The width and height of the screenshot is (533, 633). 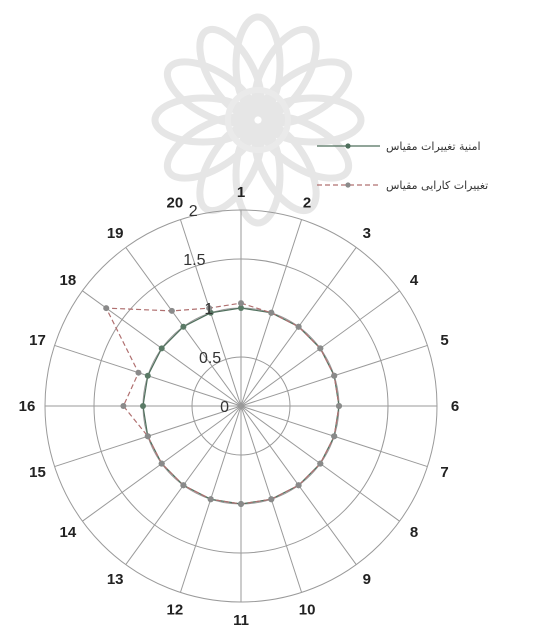 I want to click on category-label-6: 6, so click(x=455, y=406).